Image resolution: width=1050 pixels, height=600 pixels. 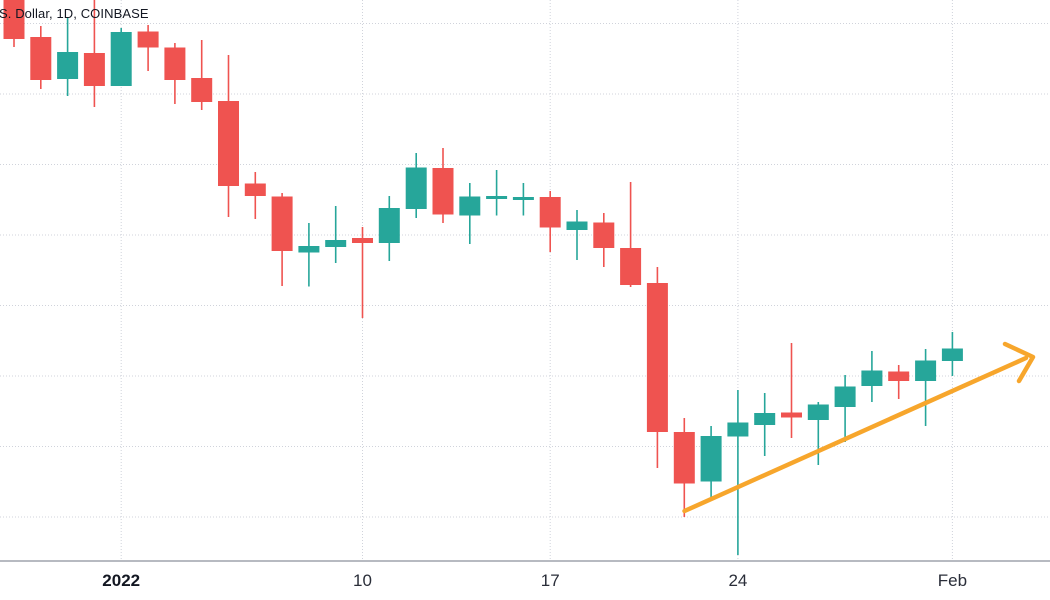 What do you see at coordinates (74, 13) in the screenshot?
I see `symbol-legend: S. Dollar, 1D, COINBASE` at bounding box center [74, 13].